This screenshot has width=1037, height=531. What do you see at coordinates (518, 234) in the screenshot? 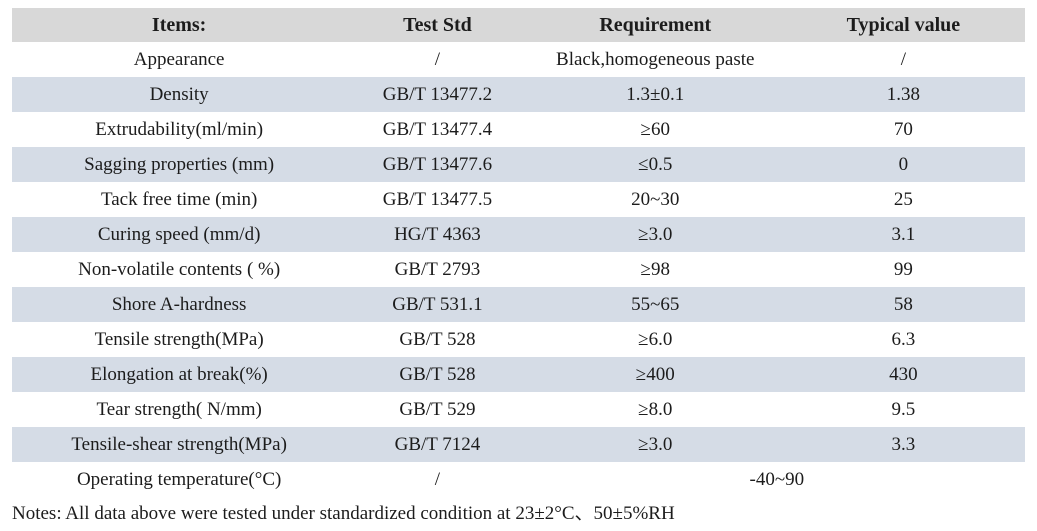
I see `table-row: Curing speed (mm/d) HG/T 4363 ≥3.0 3.1` at bounding box center [518, 234].